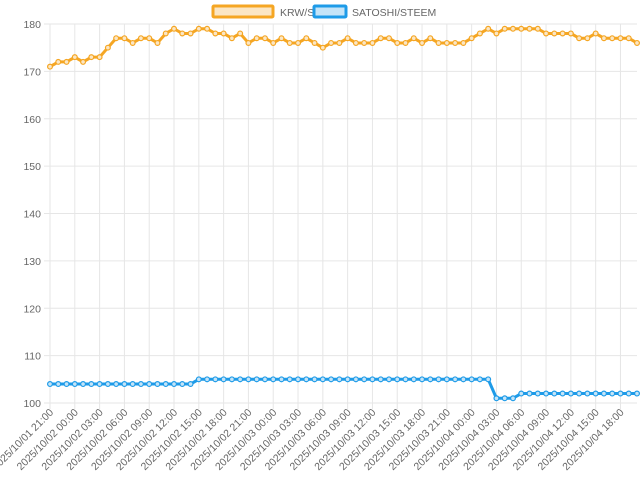  Describe the element at coordinates (32, 215) in the screenshot. I see `y-tick-label: 140` at that location.